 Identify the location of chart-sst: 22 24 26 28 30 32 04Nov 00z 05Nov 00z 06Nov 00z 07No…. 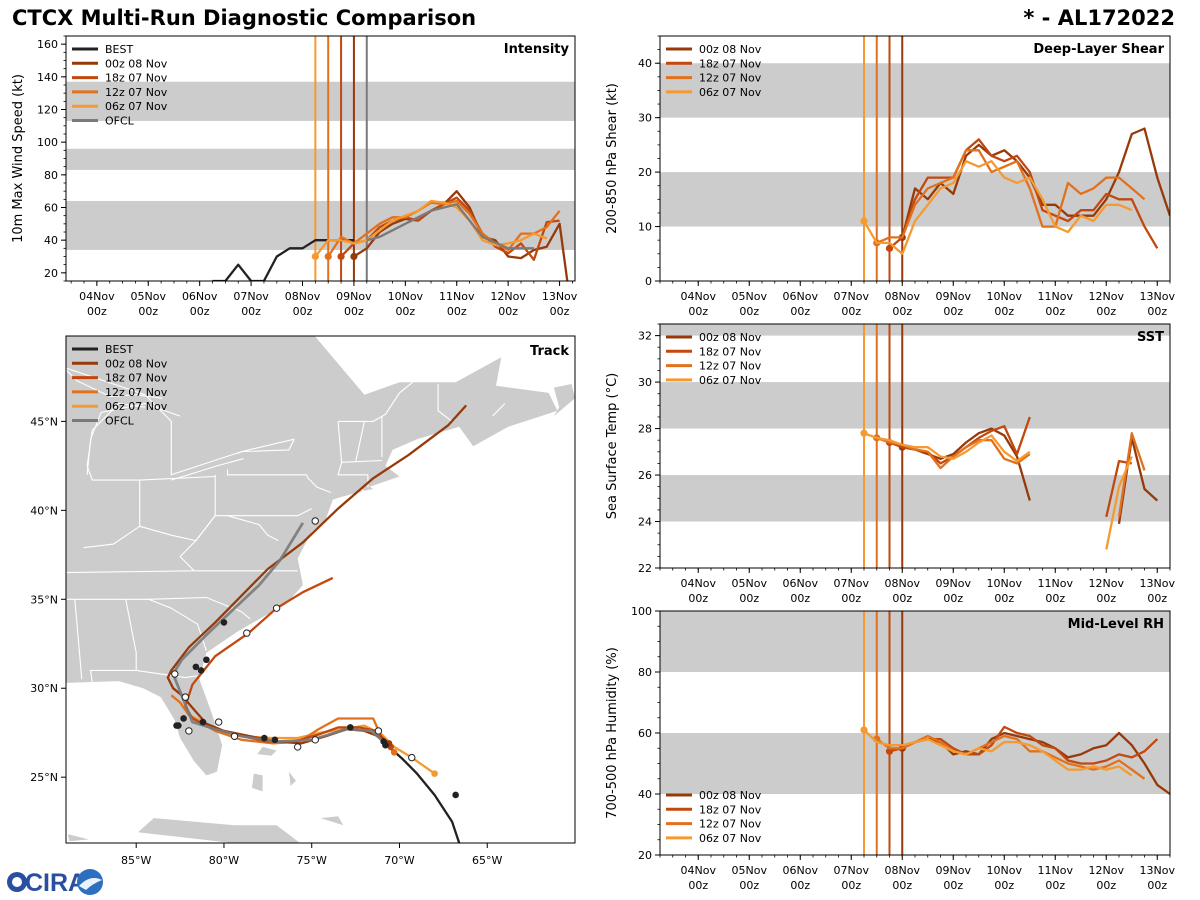
(890, 464).